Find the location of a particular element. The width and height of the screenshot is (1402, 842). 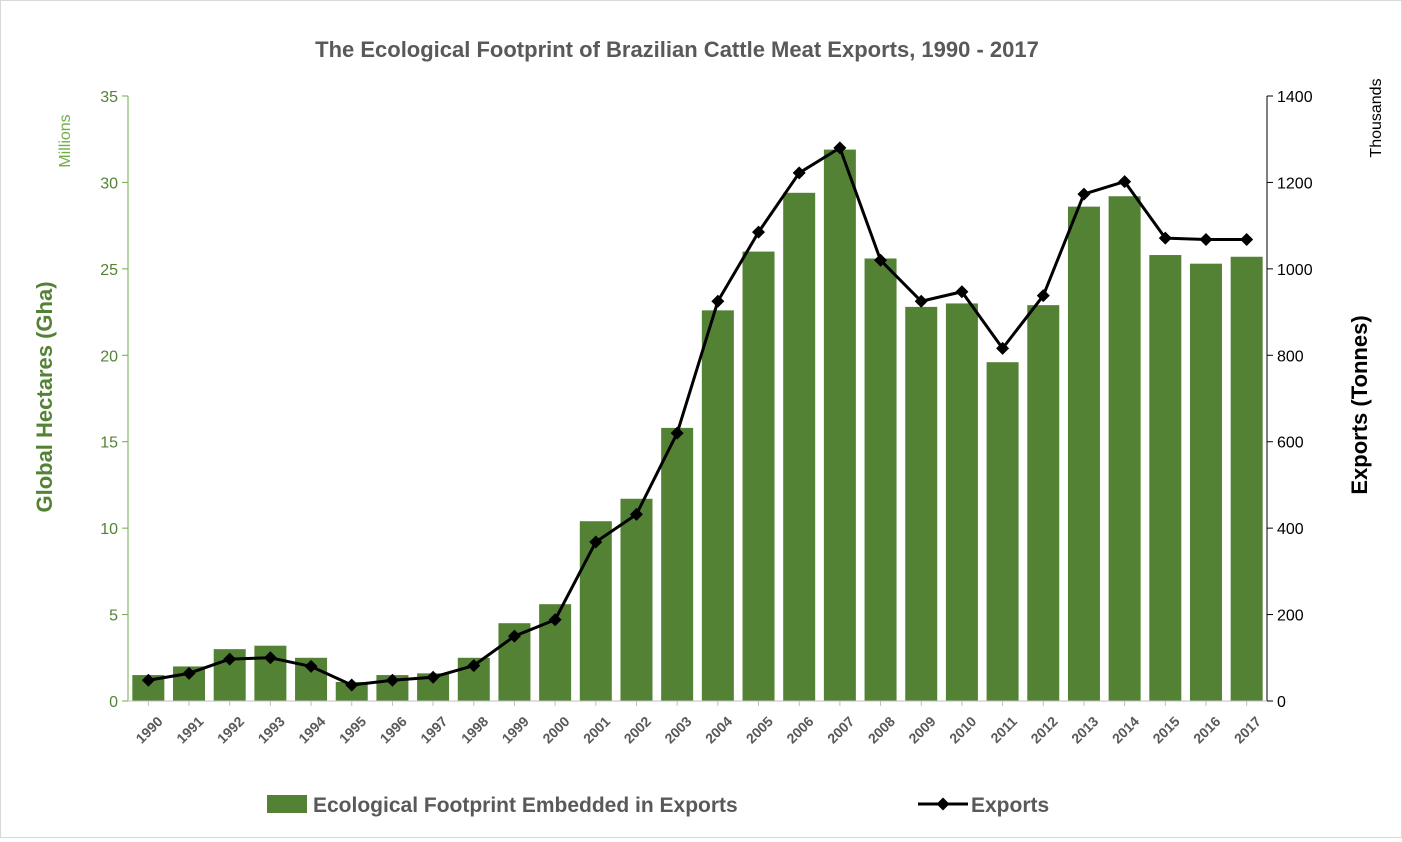

exports-point-1991 is located at coordinates (189, 673).